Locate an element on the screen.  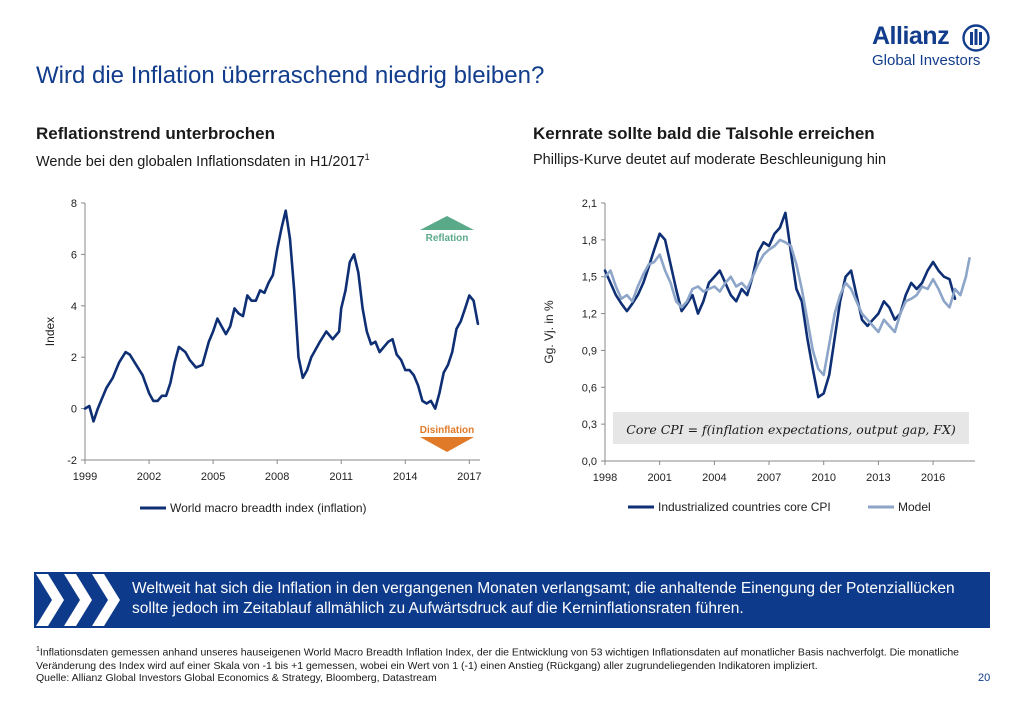
y-tick-label: 6 is located at coordinates (74, 255).